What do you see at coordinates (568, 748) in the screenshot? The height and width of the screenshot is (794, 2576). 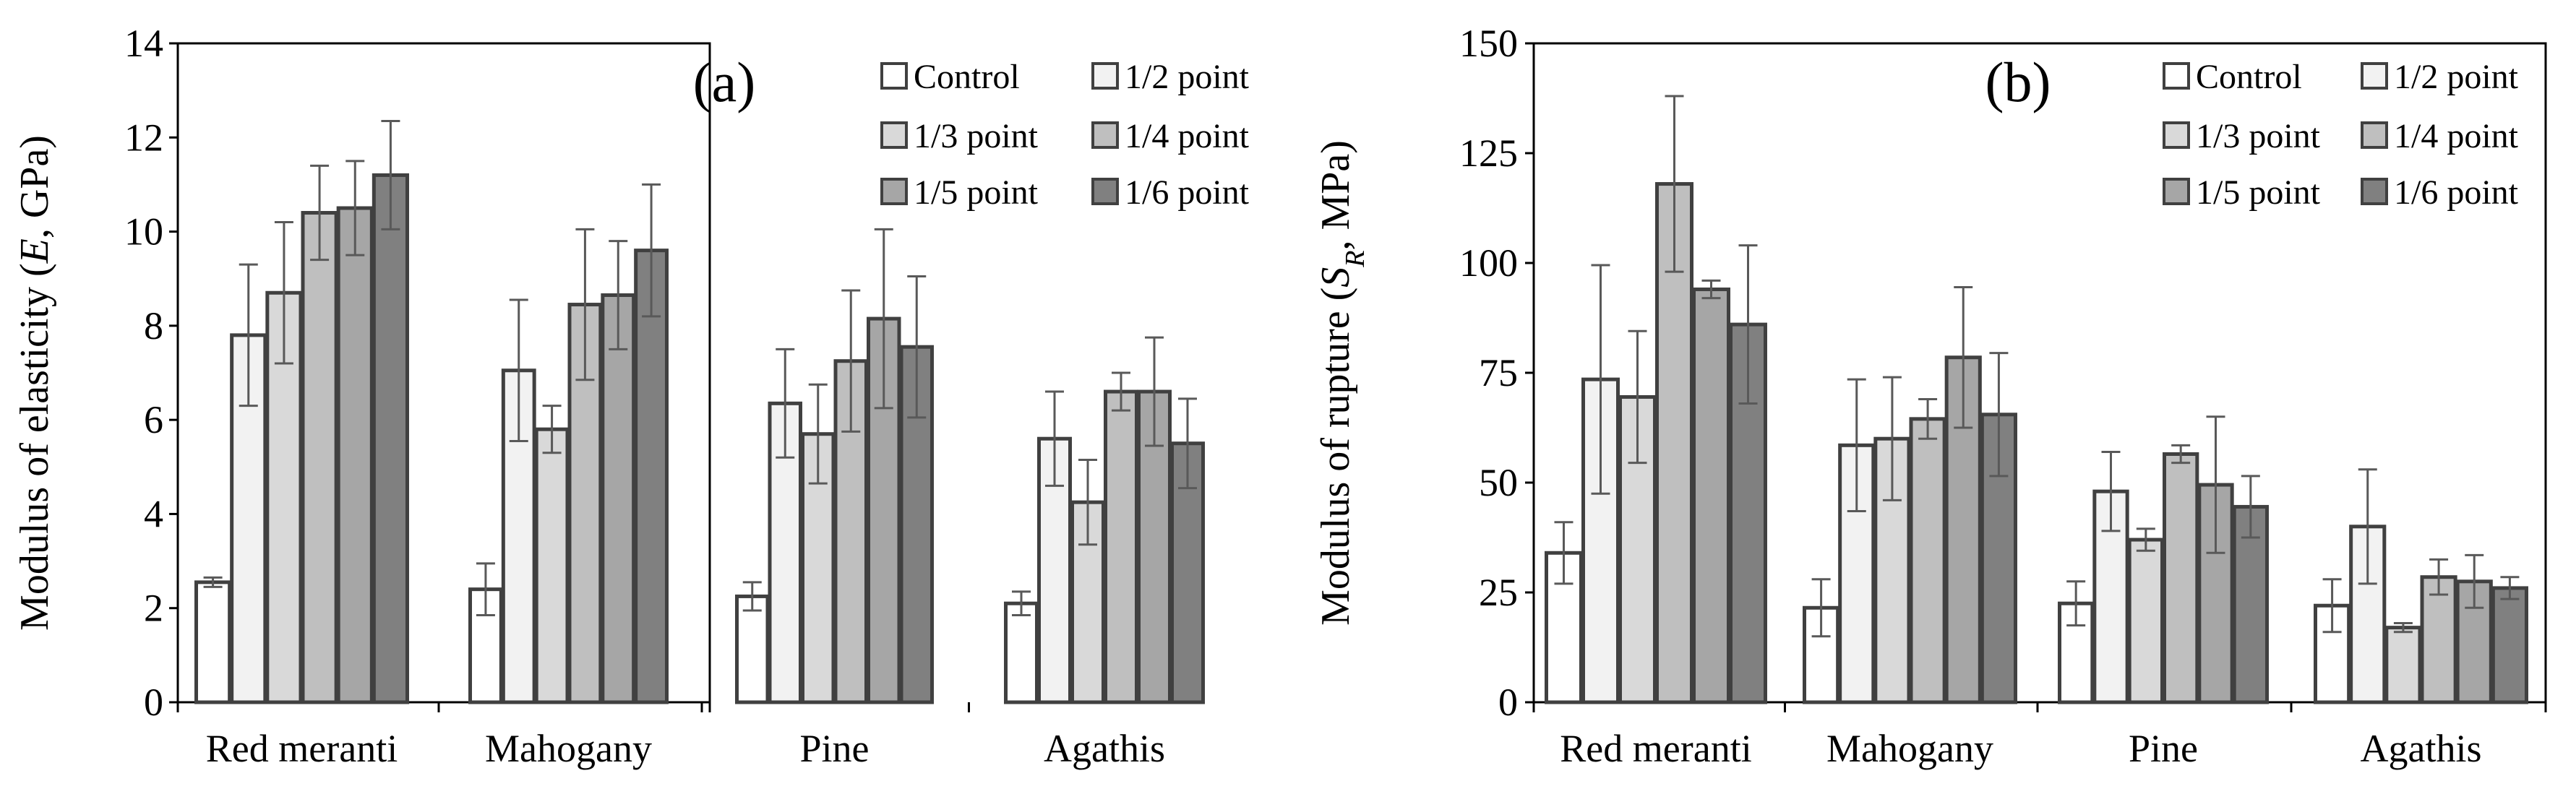 I see `chart-a-category-label: Mahogany` at bounding box center [568, 748].